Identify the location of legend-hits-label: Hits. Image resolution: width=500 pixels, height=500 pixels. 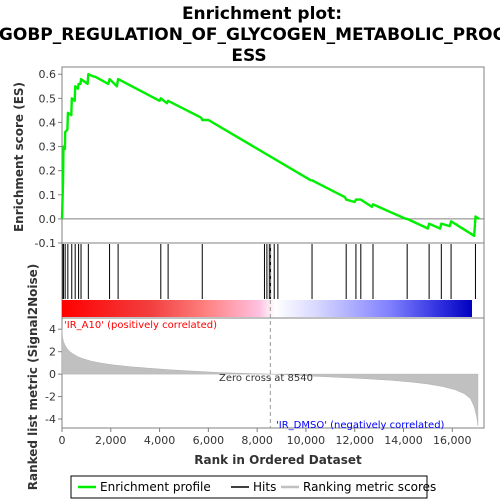
(264, 487).